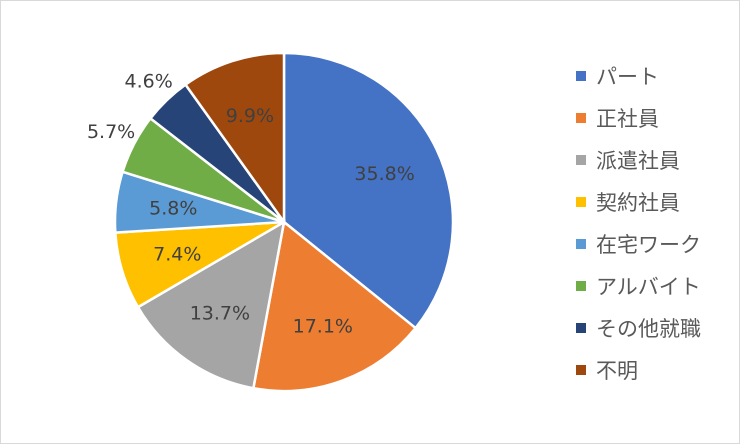 The image size is (740, 444). I want to click on legend-item: 契約社員, so click(638, 202).